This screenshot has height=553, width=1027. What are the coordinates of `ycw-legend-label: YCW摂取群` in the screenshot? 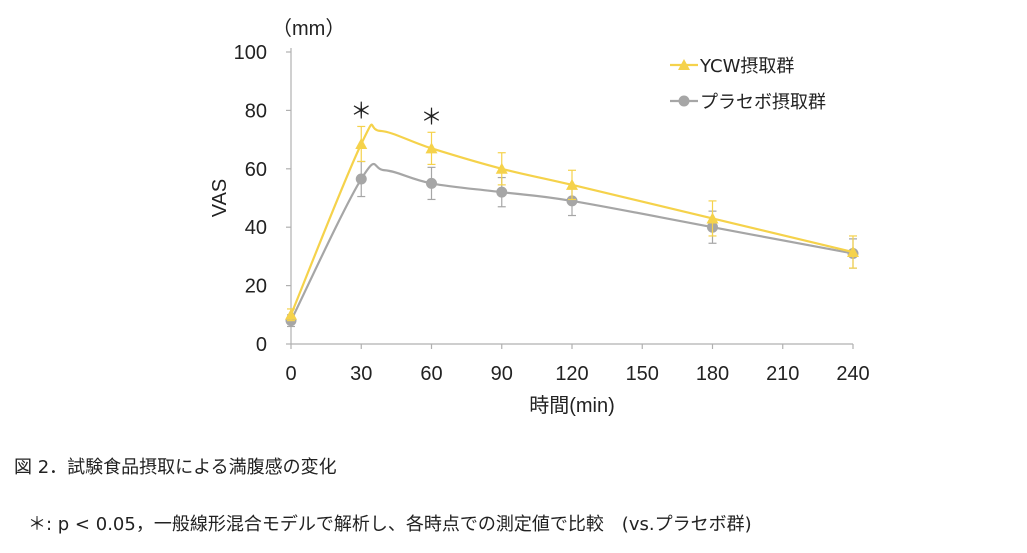 It's located at (746, 66).